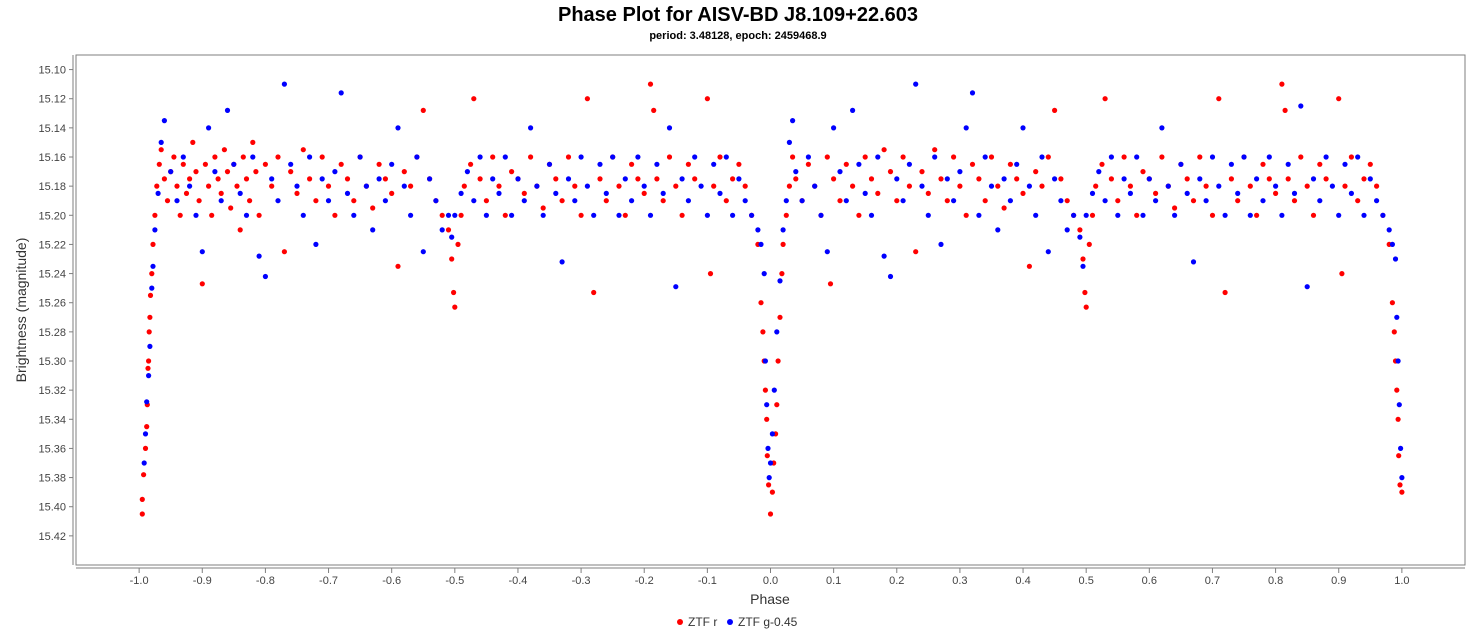  Describe the element at coordinates (581, 581) in the screenshot. I see `x-tick-label: -0.3` at that location.